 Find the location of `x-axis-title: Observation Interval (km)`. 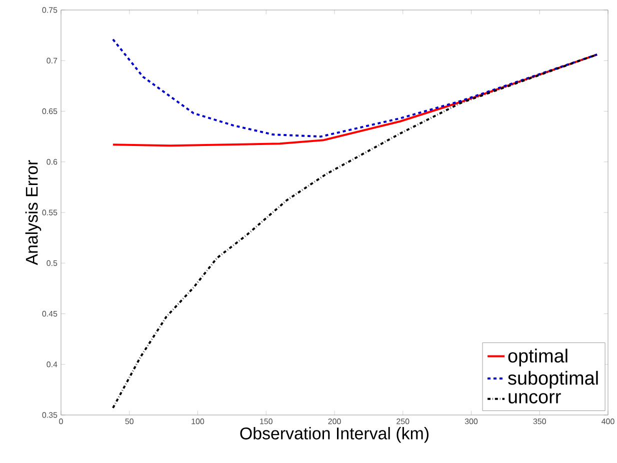

x-axis-title: Observation Interval (km) is located at coordinates (334, 435).